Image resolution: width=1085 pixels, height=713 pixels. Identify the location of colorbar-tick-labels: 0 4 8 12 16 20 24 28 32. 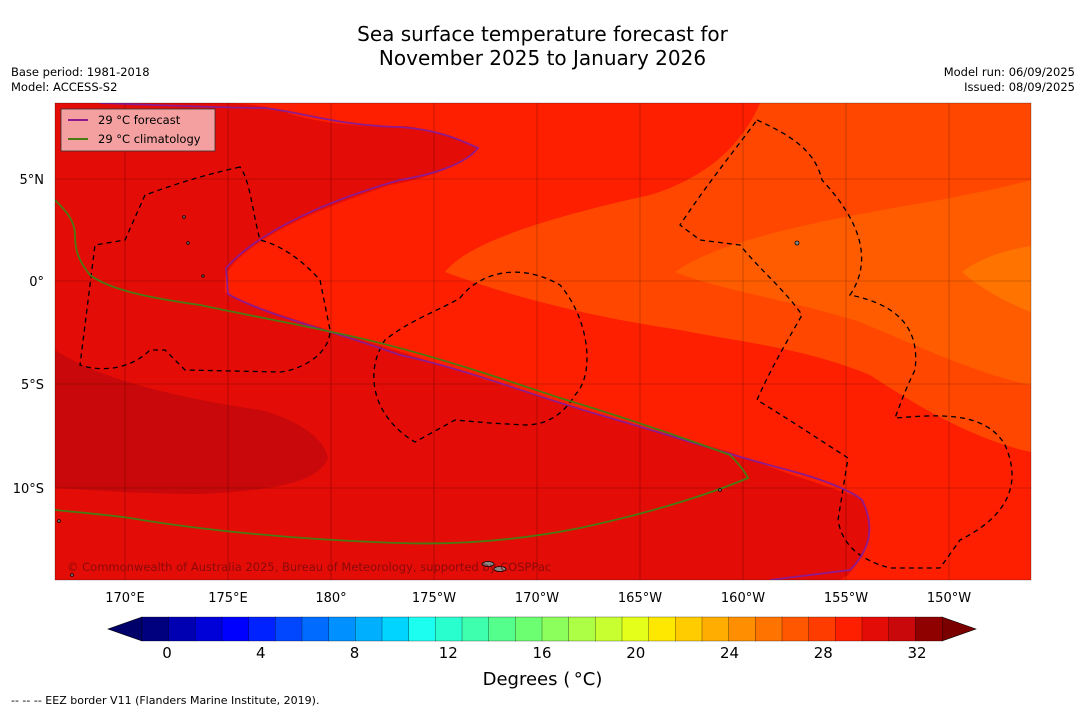
(544, 653).